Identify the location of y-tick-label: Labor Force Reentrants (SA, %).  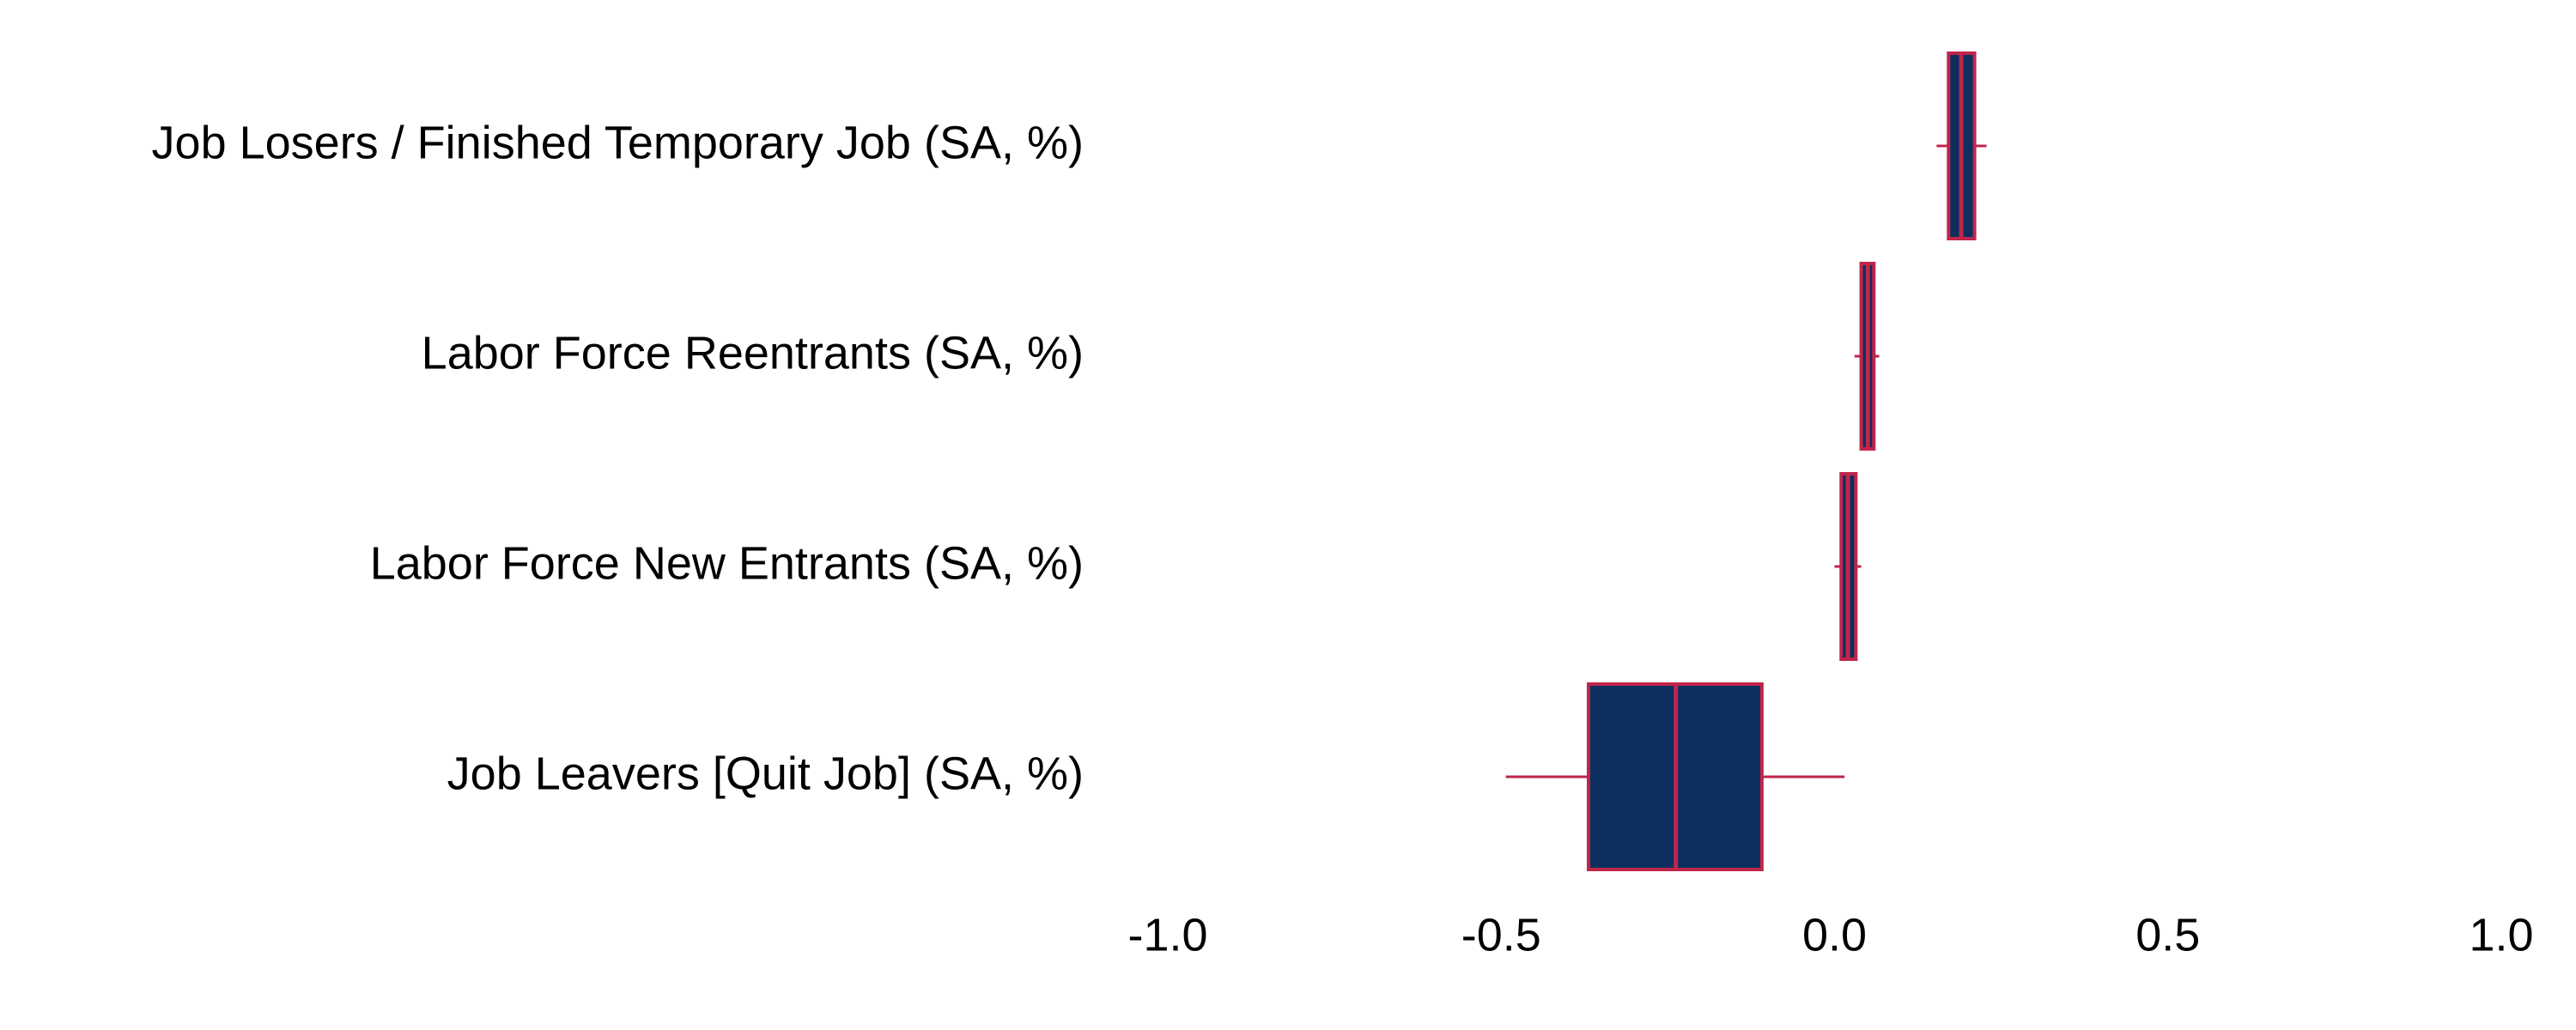
(753, 353).